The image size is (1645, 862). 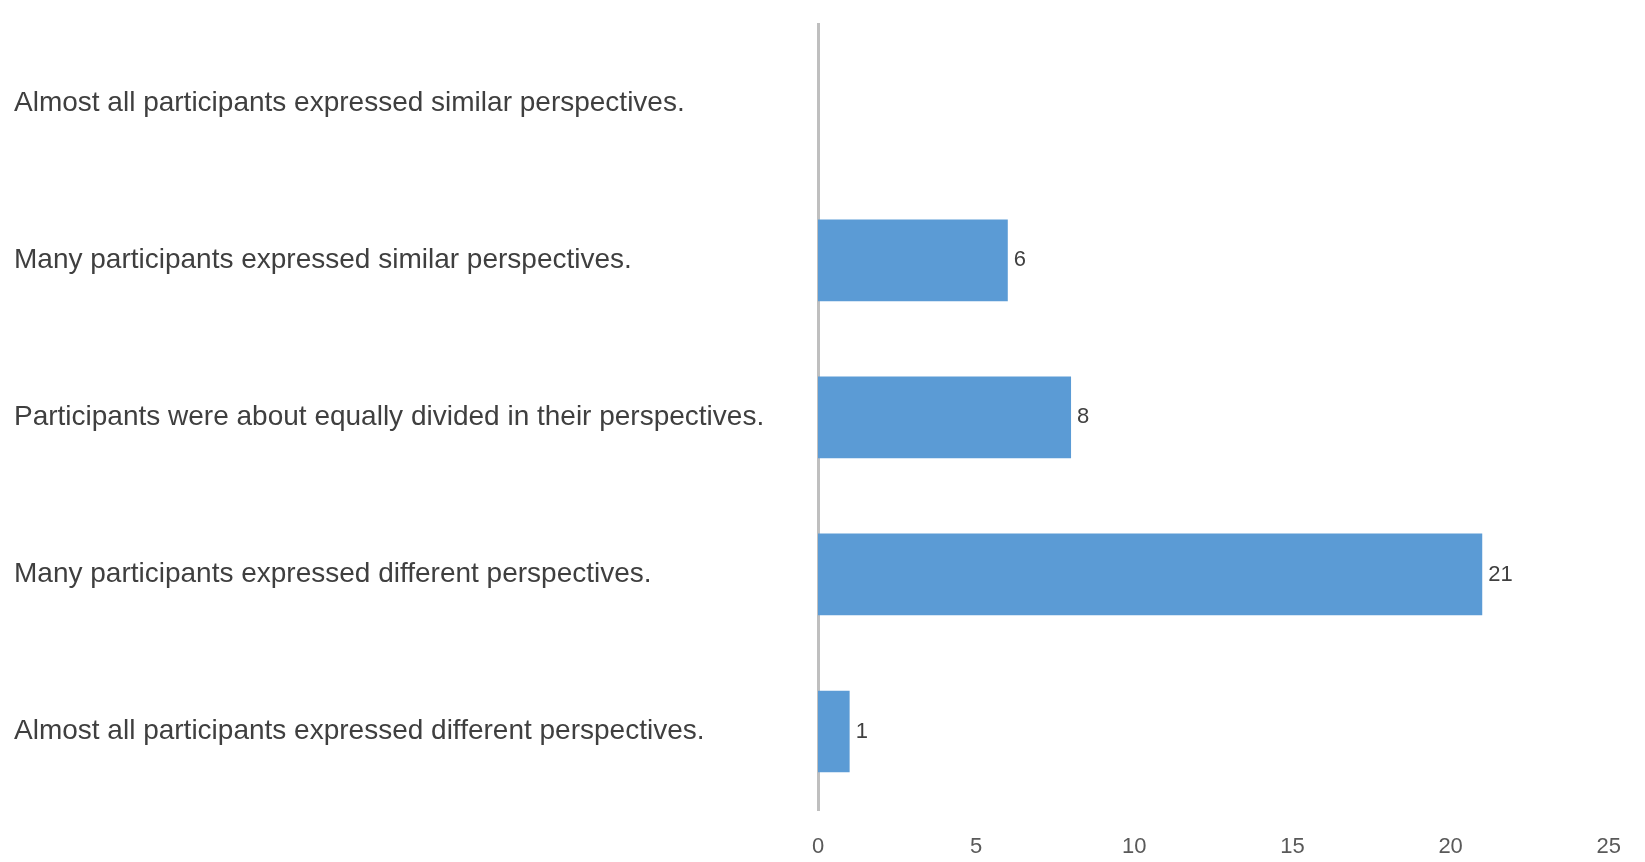 What do you see at coordinates (1450, 846) in the screenshot?
I see `x-tick-label: 20` at bounding box center [1450, 846].